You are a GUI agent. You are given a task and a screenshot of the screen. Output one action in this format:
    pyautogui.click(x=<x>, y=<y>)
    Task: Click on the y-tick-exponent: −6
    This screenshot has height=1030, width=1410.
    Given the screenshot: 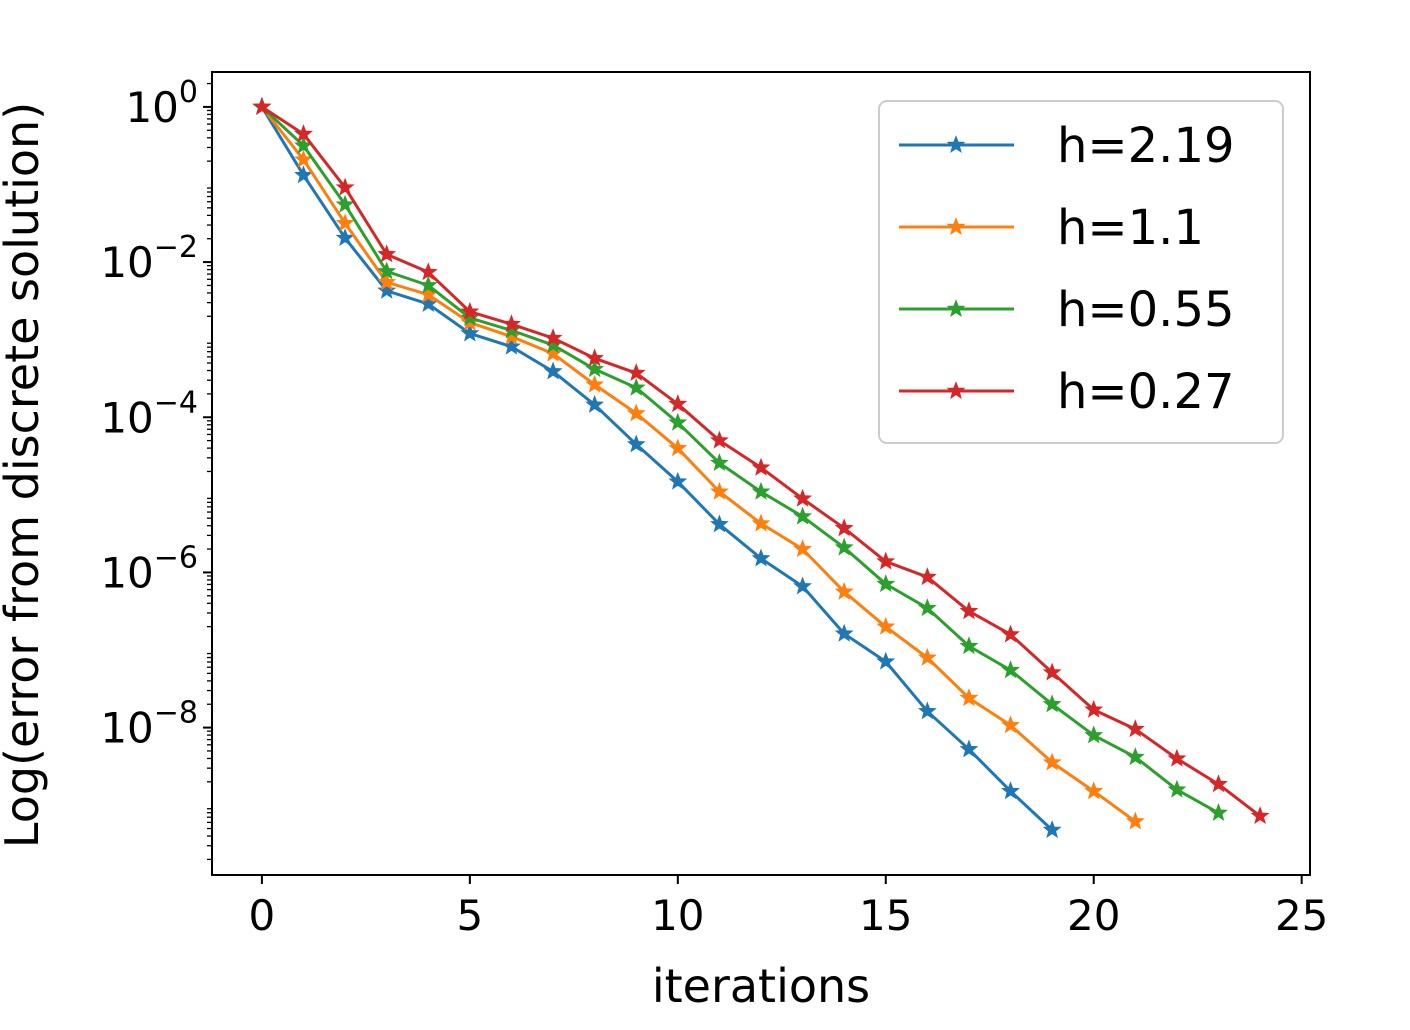 What is the action you would take?
    pyautogui.click(x=176, y=557)
    